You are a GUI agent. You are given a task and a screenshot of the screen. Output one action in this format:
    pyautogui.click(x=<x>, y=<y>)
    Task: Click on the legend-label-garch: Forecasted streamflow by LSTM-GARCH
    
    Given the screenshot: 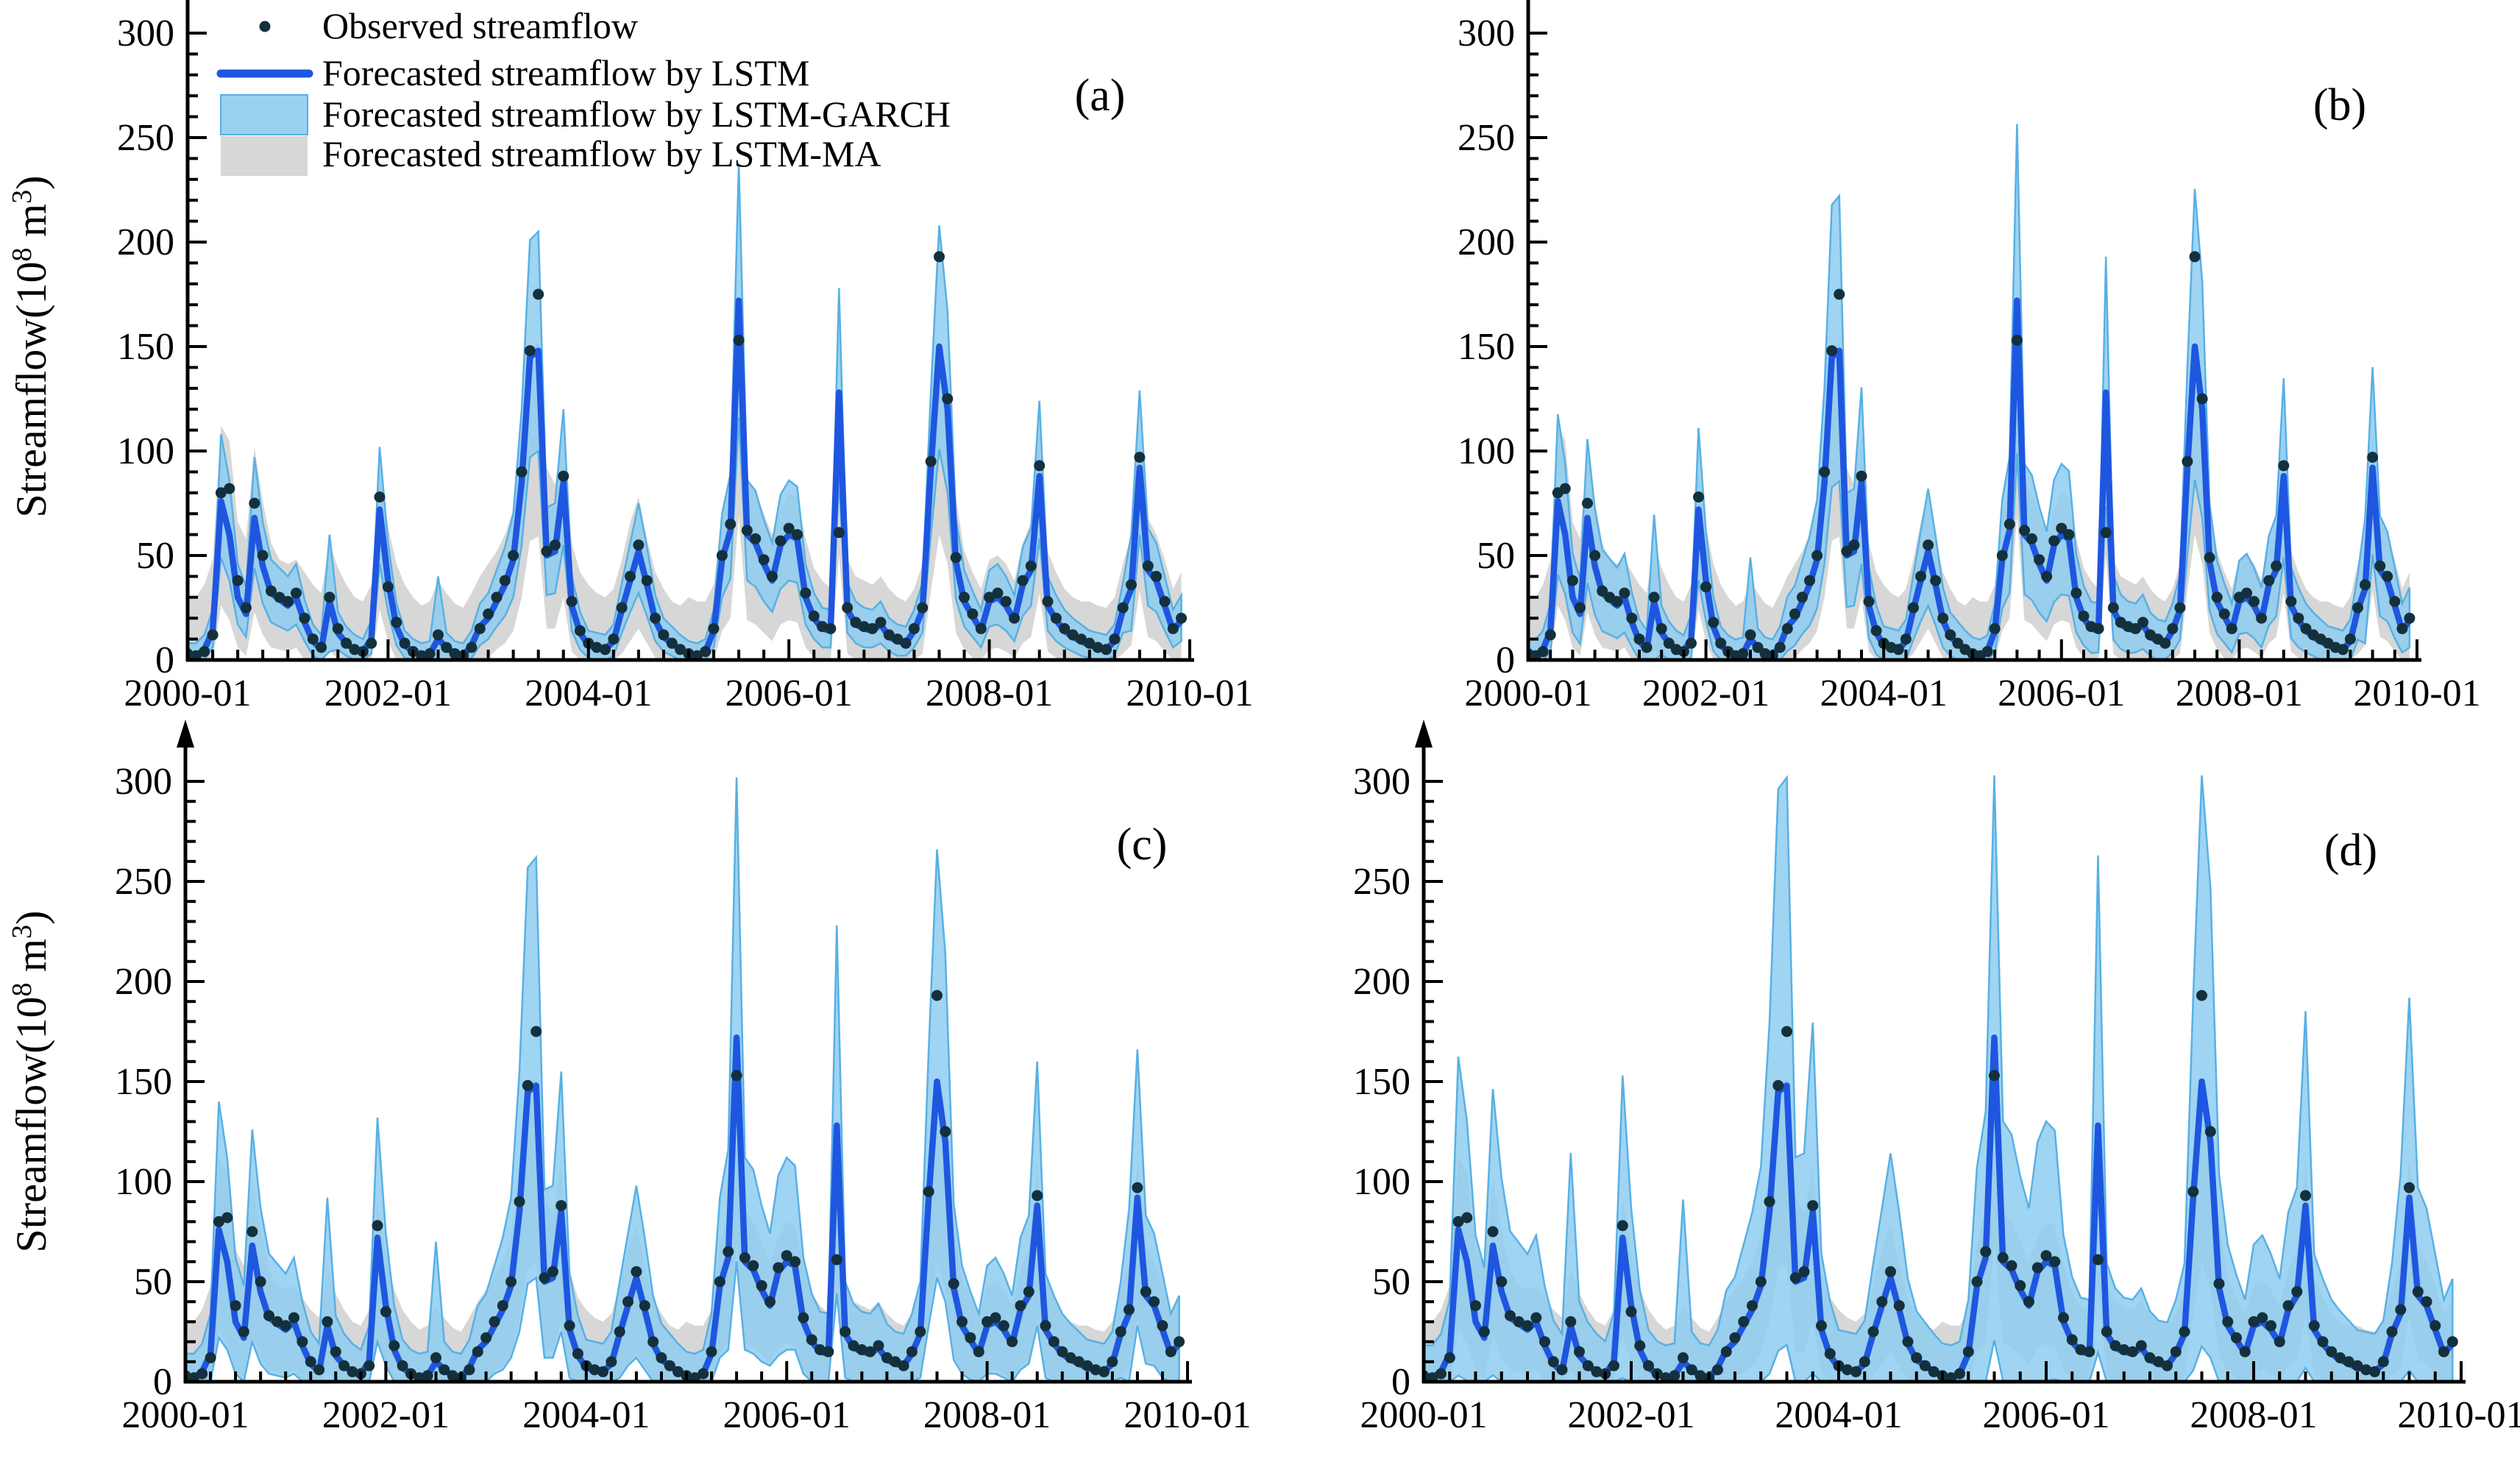 What is the action you would take?
    pyautogui.click(x=636, y=114)
    